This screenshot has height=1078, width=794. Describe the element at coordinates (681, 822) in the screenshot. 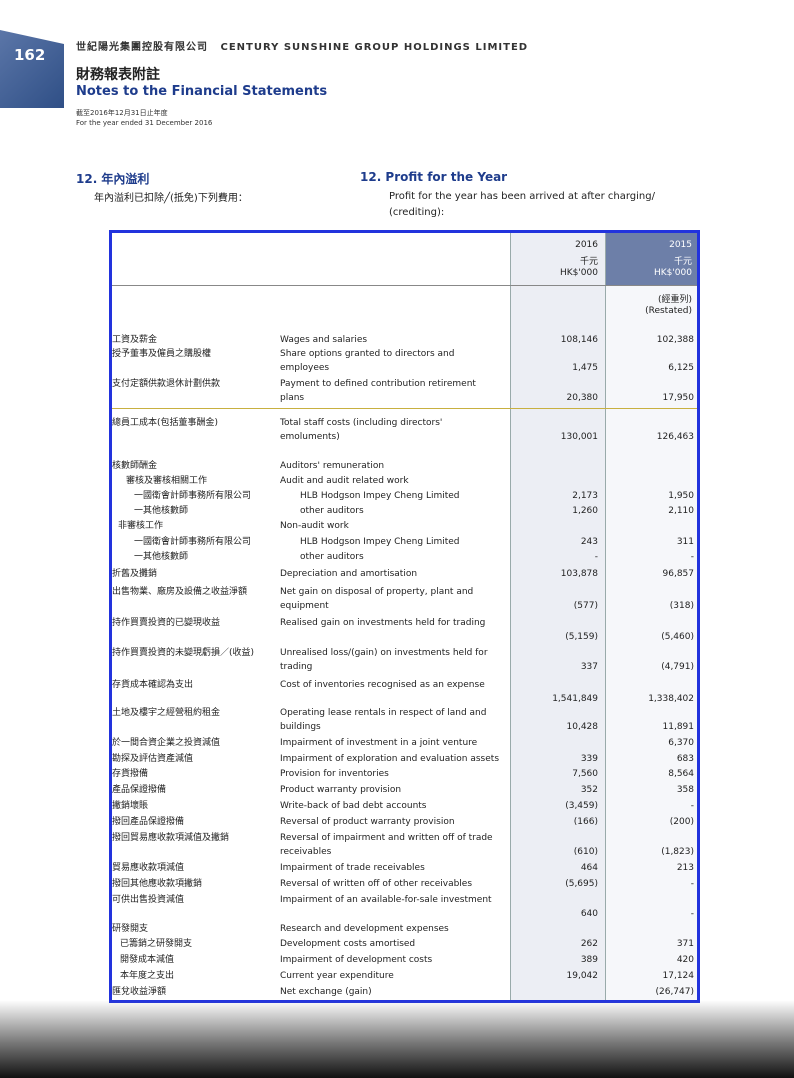

I see `value-2015: (200)` at that location.